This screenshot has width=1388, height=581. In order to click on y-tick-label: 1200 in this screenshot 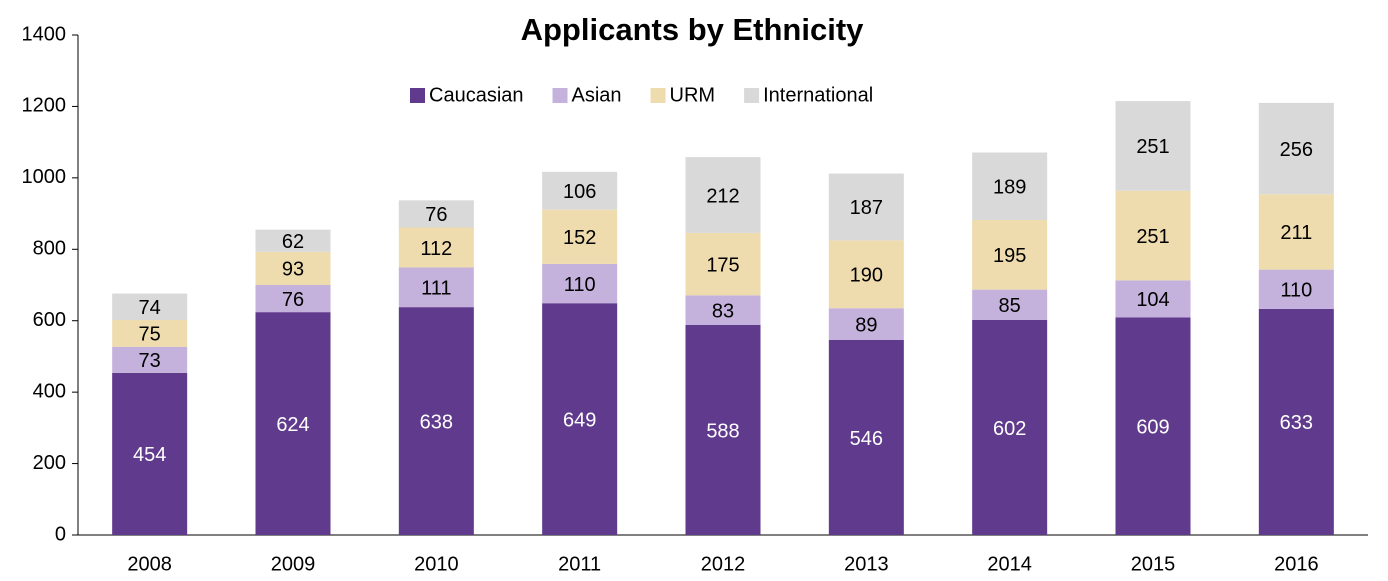, I will do `click(44, 106)`.